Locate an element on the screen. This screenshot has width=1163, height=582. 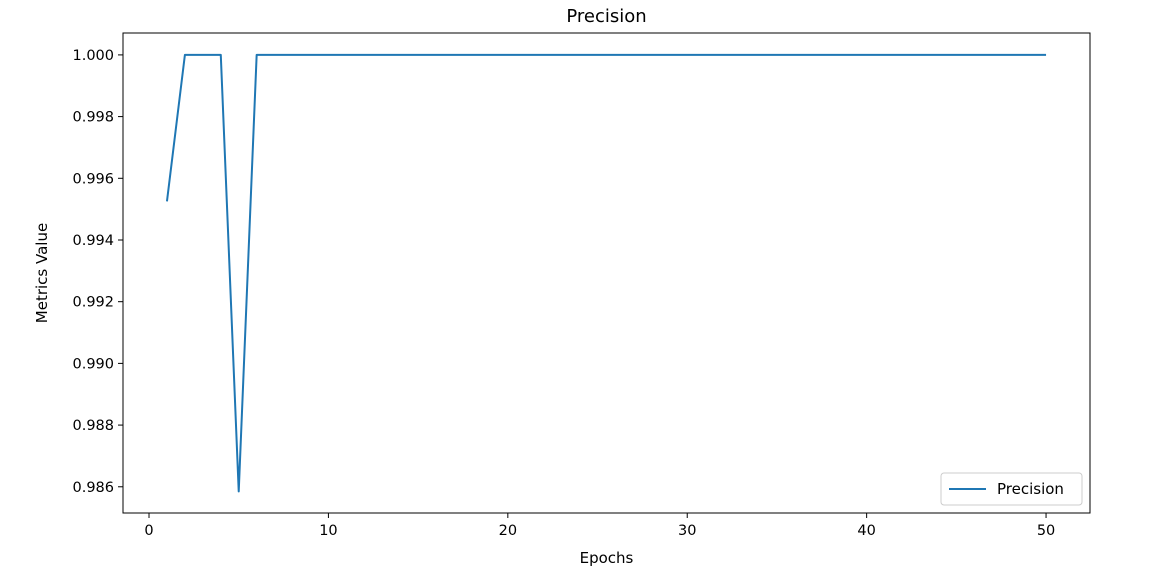
chart-title: Precision is located at coordinates (606, 16).